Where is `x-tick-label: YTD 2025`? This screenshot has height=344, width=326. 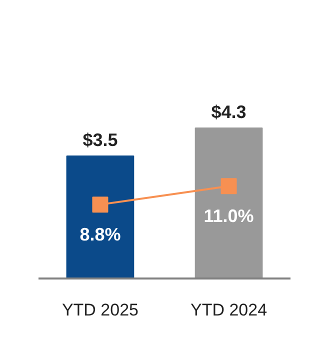
x-tick-label: YTD 2025 is located at coordinates (100, 310).